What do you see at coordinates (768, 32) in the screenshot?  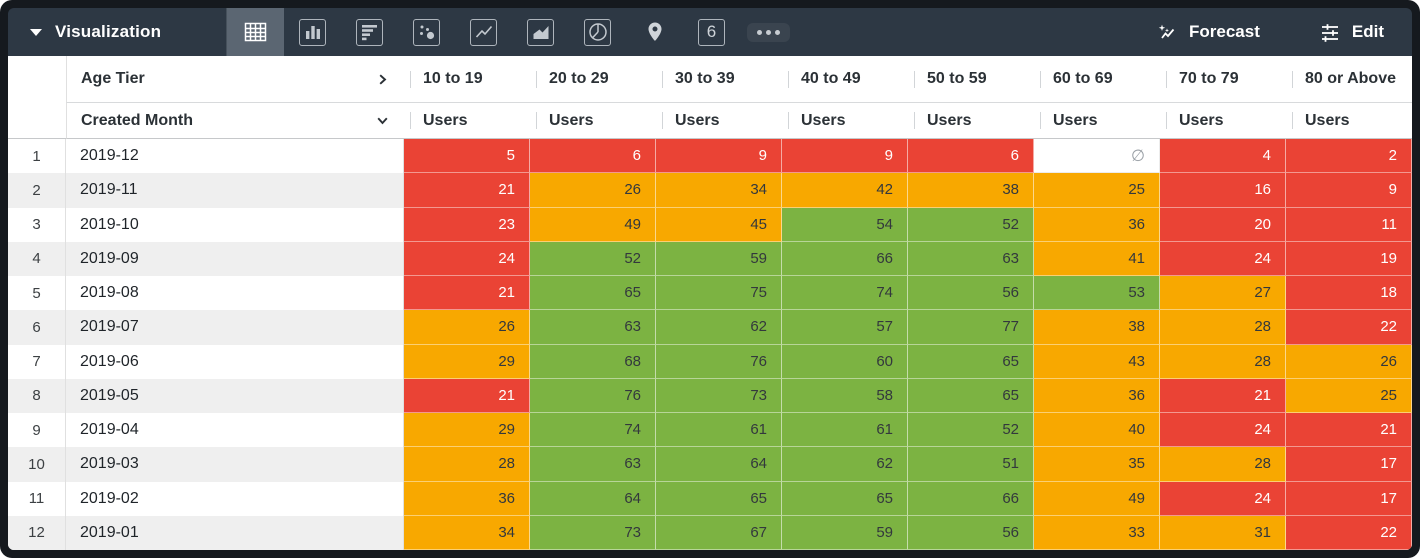 I see `viz-type-more` at bounding box center [768, 32].